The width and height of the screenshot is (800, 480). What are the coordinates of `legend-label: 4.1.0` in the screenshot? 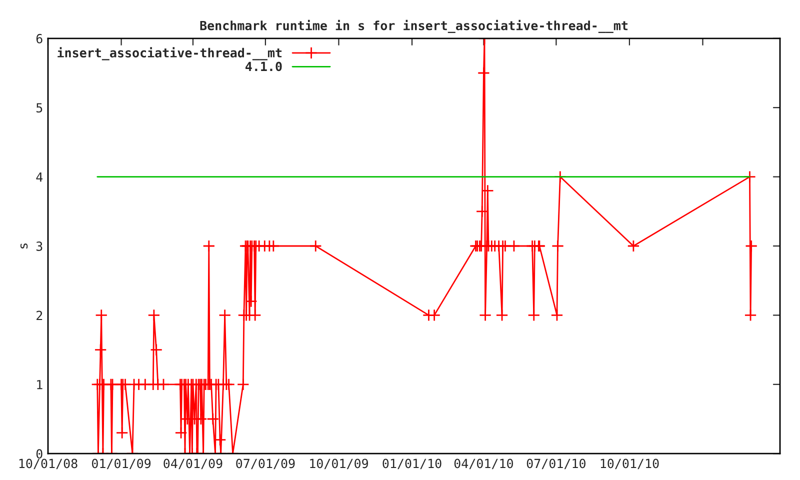 It's located at (264, 67).